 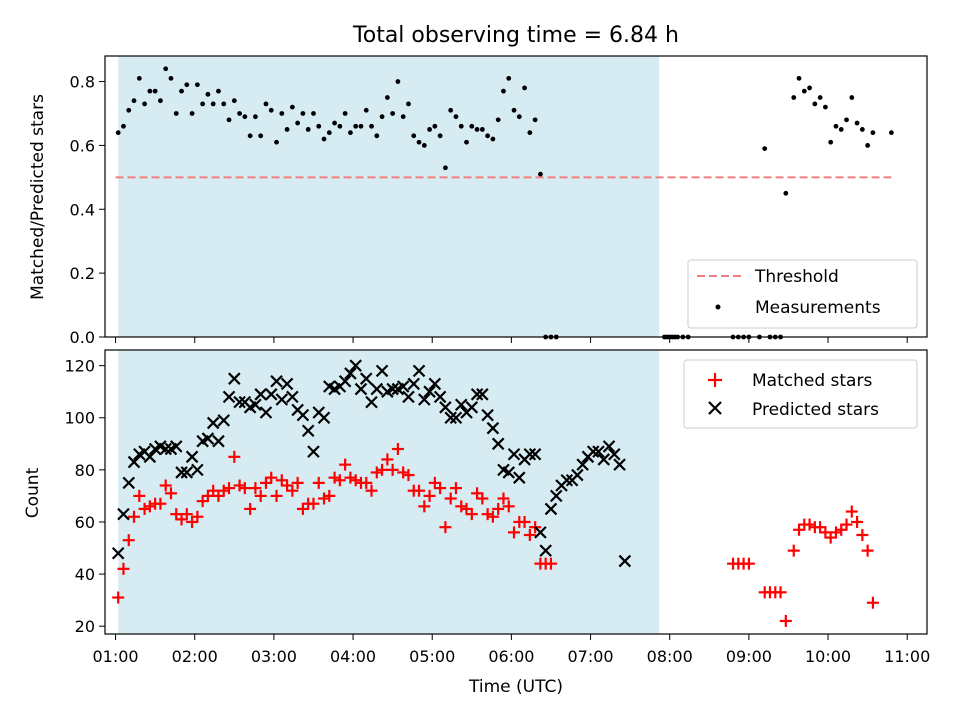 What do you see at coordinates (828, 656) in the screenshot?
I see `x-tick-label: 10:00` at bounding box center [828, 656].